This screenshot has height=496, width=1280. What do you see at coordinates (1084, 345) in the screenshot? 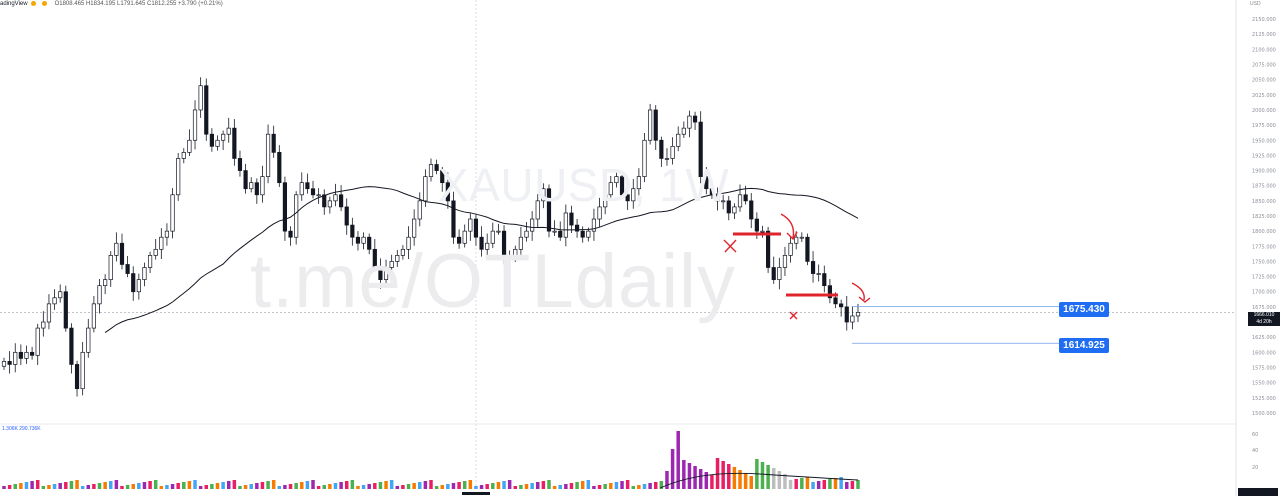
I see `price-label-1614: 1614.925` at bounding box center [1084, 345].